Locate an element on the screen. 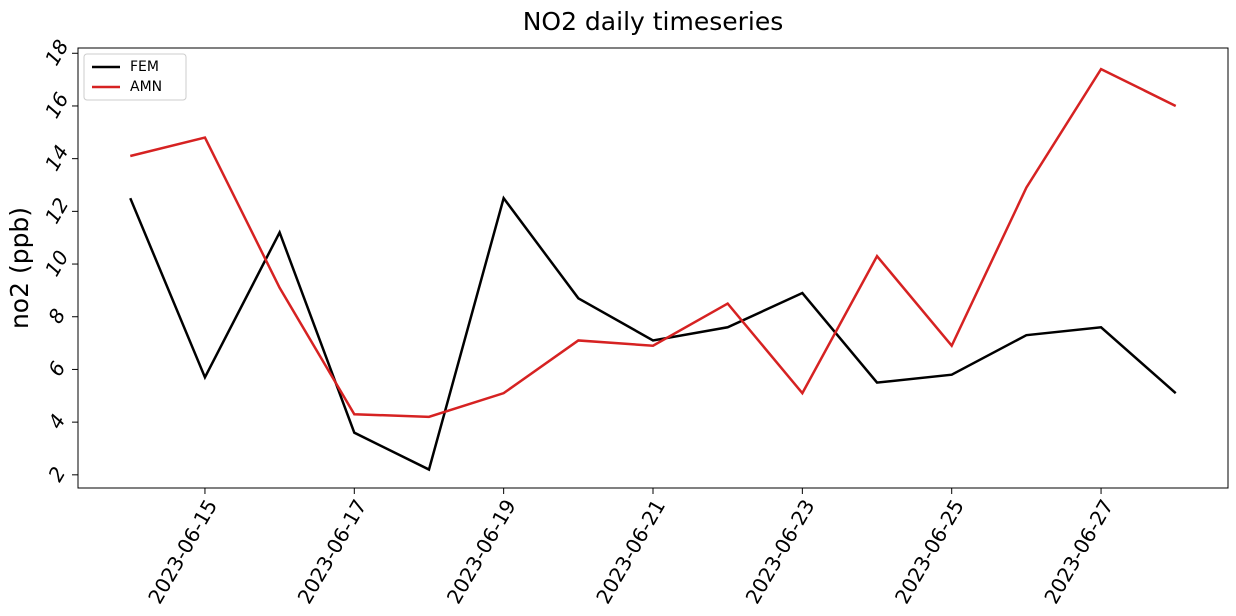 The image size is (1236, 616). y-tick-label: 18 is located at coordinates (57, 52).